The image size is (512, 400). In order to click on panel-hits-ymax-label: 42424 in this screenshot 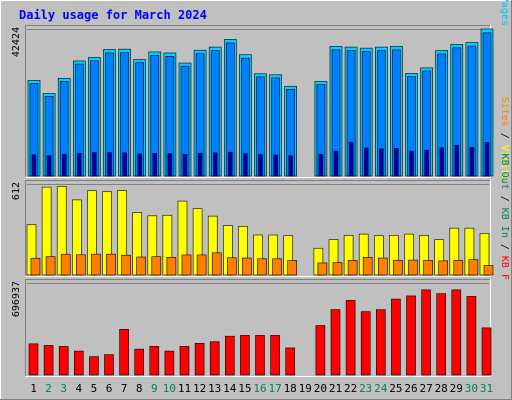, I will do `click(16, 42)`.